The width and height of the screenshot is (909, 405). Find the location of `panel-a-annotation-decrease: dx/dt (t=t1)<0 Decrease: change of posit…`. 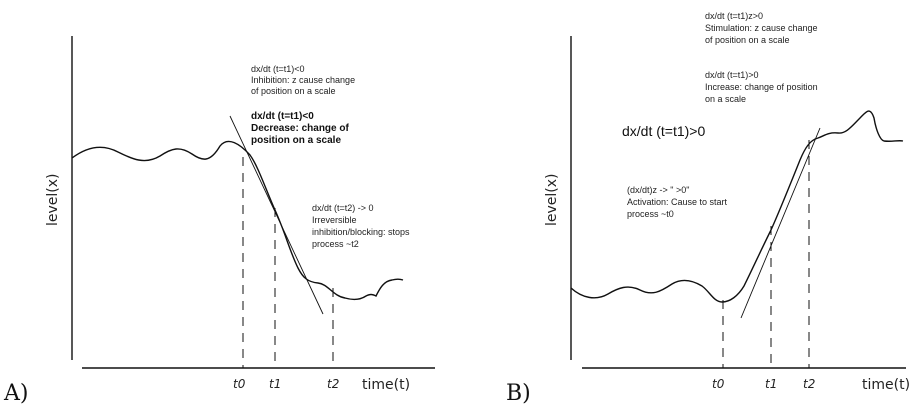

panel-a-annotation-decrease: dx/dt (t=t1)<0 Decrease: change of posit… is located at coordinates (300, 128).